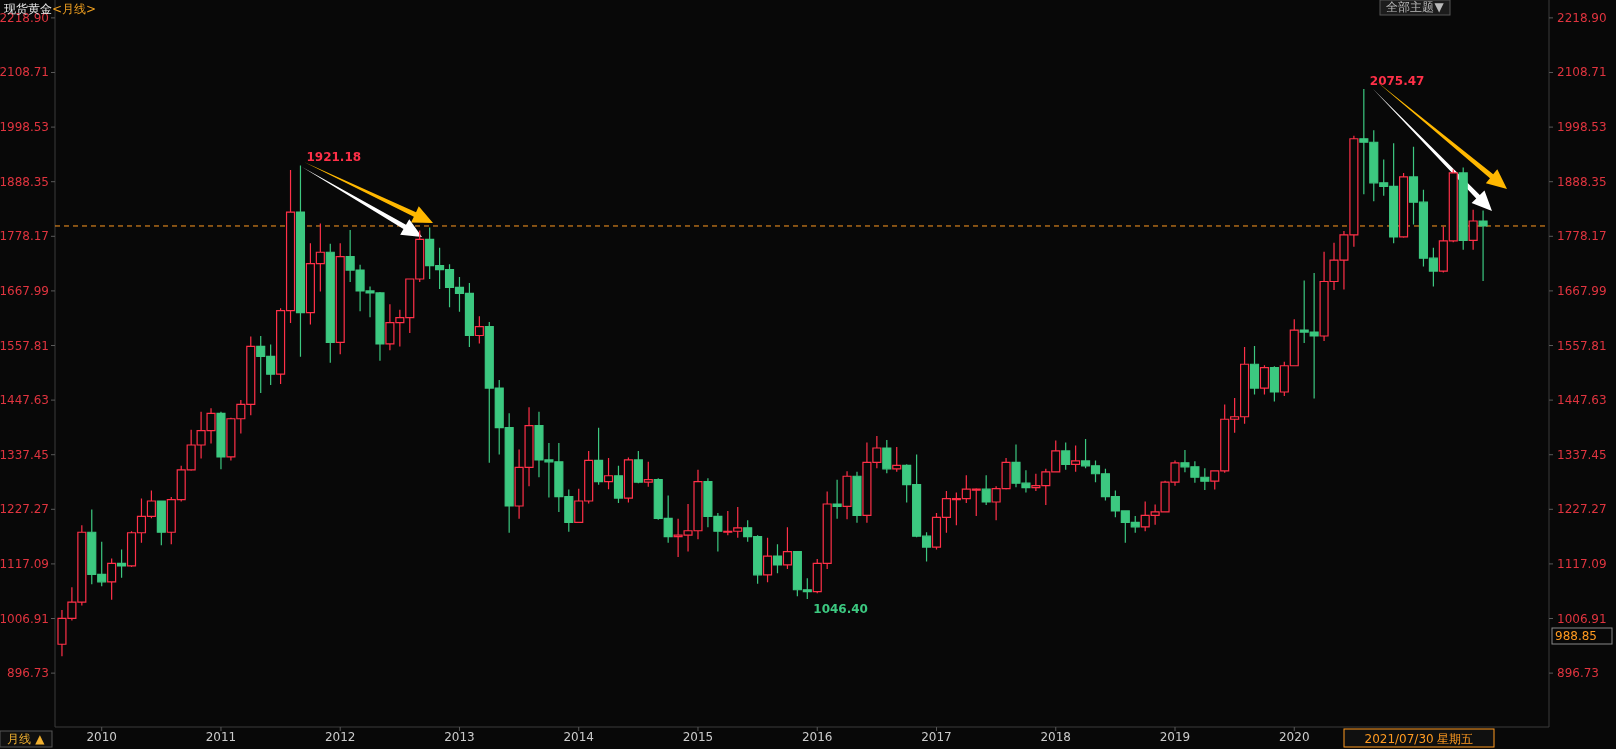 The image size is (1616, 749). Describe the element at coordinates (74, 9) in the screenshot. I see `chart-subtitle: <月线>` at that location.